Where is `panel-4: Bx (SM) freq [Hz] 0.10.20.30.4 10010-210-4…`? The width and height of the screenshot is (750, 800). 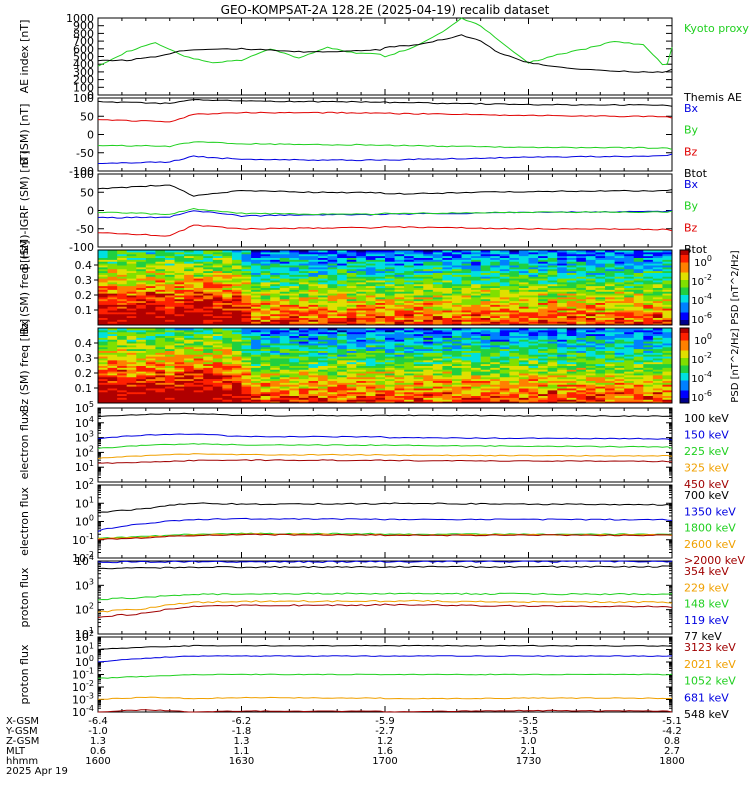
panel-4: Bx (SM) freq [Hz] 0.10.20.30.4 10010-210-4… is located at coordinates (379, 287).